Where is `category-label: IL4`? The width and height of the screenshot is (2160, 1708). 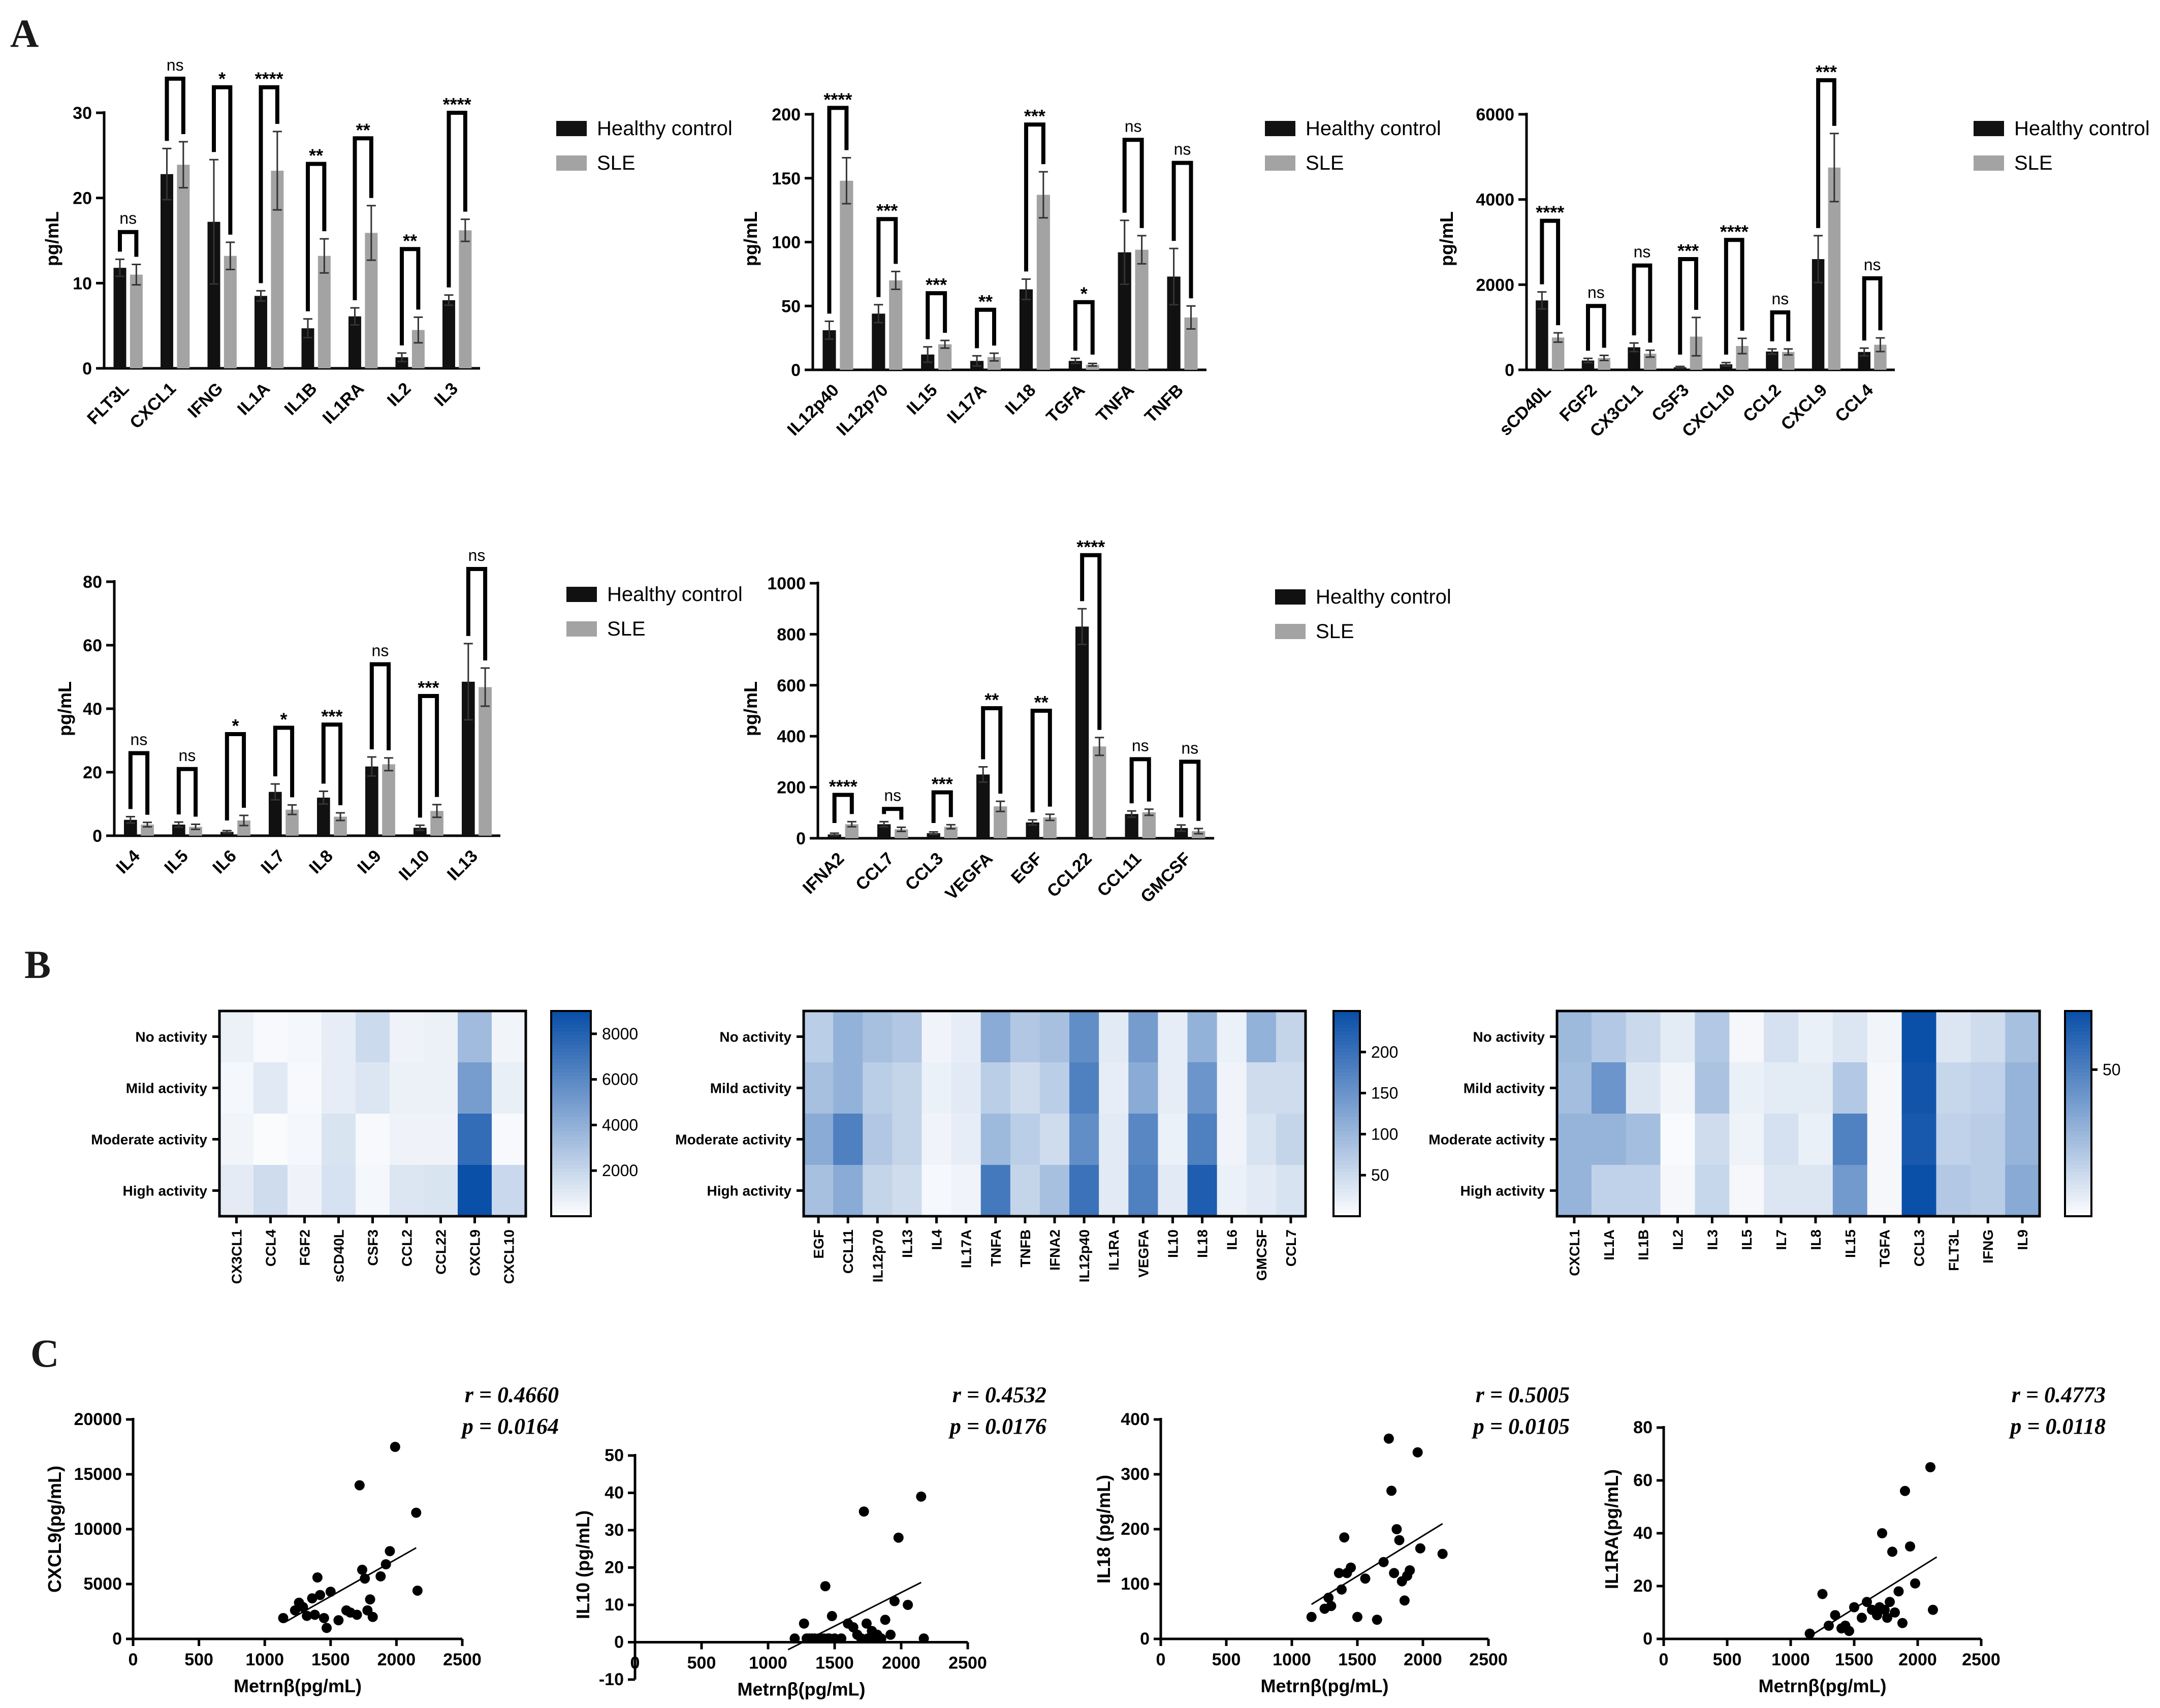
category-label: IL4 is located at coordinates (128, 862).